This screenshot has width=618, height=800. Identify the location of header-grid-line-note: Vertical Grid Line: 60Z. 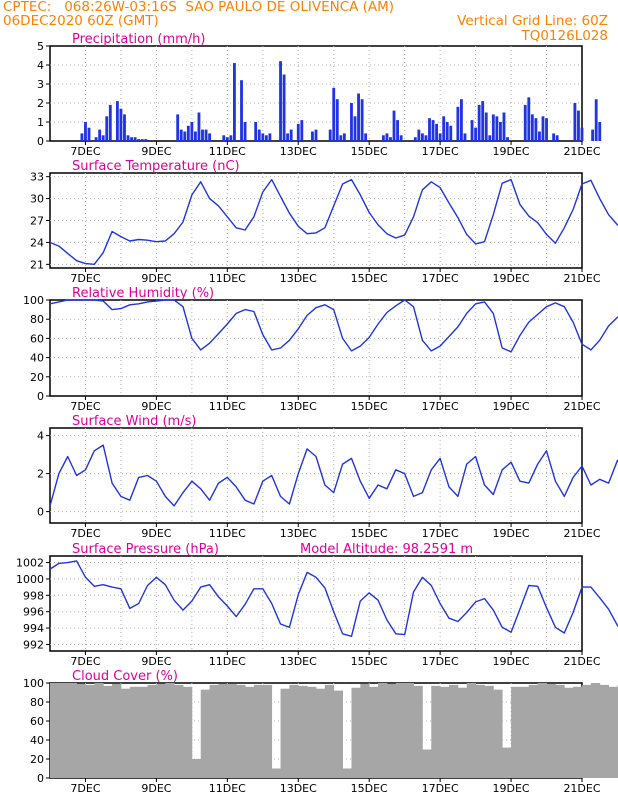
(532, 21).